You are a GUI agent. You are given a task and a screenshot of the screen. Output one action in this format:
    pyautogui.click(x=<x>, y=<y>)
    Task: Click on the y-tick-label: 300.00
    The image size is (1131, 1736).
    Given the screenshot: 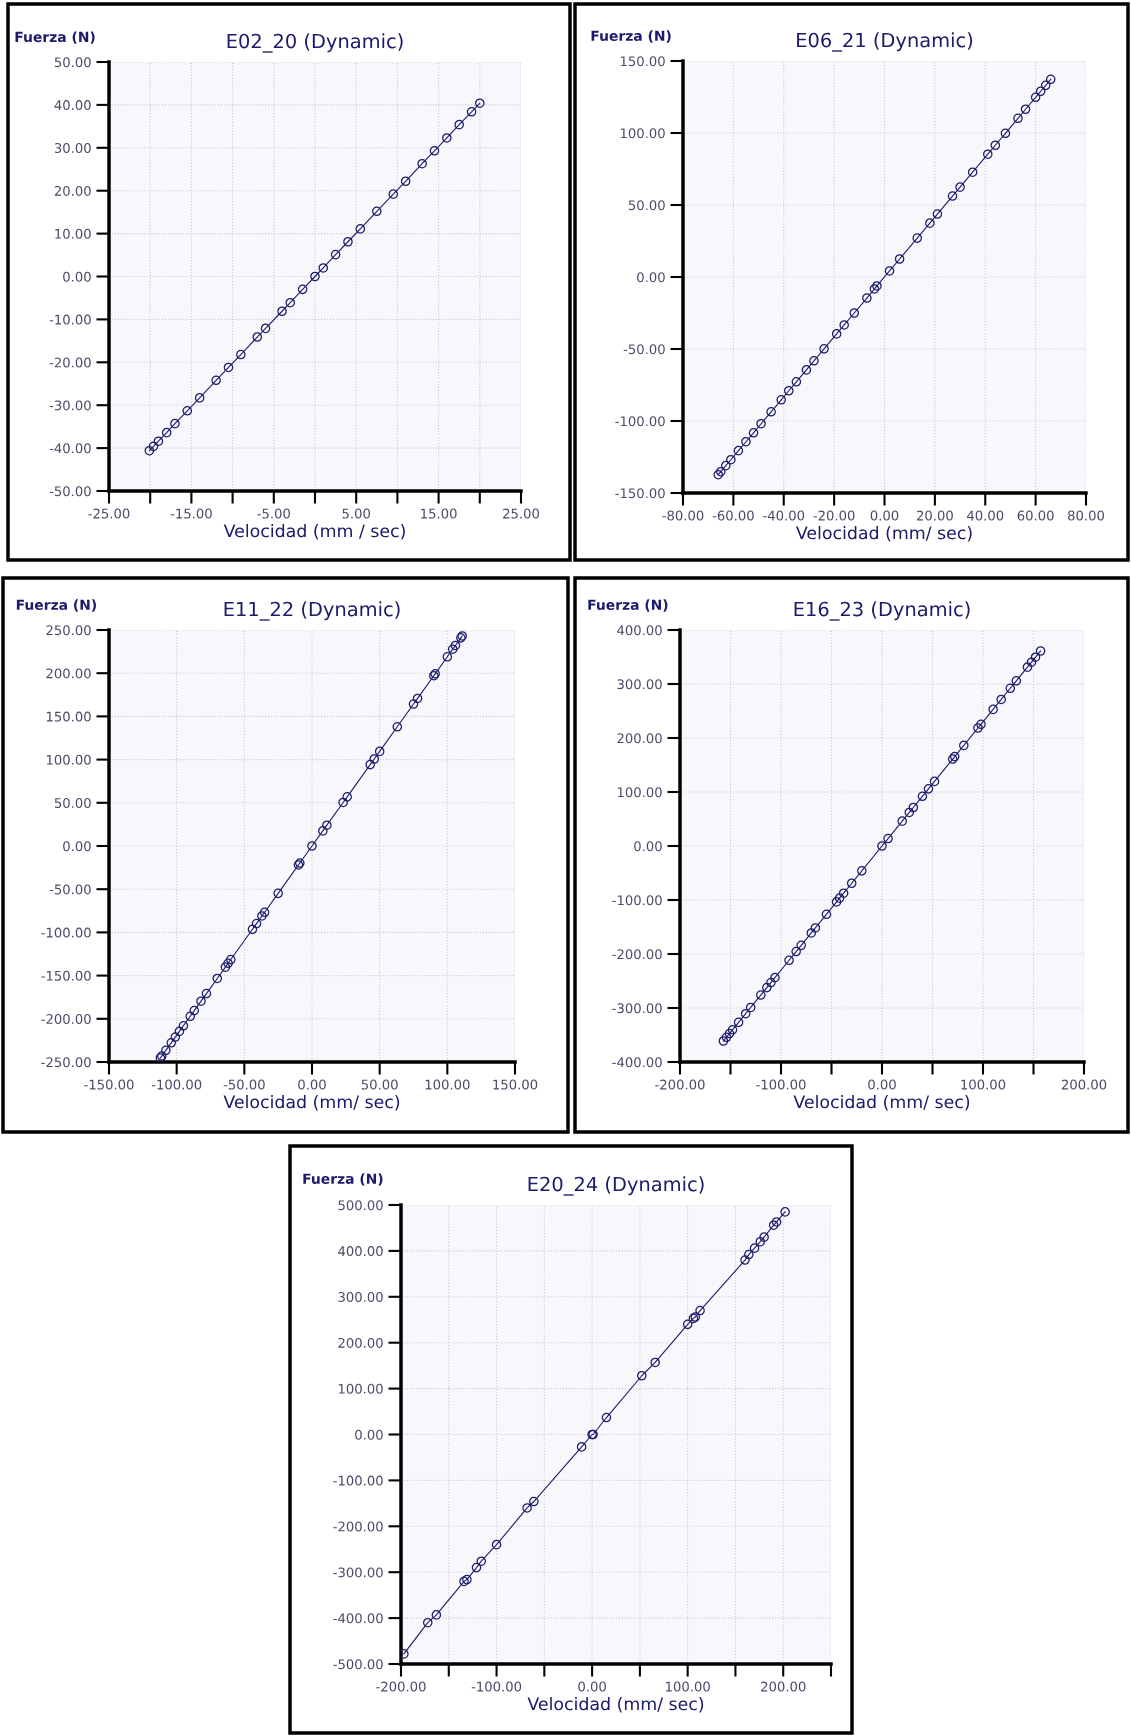 What is the action you would take?
    pyautogui.click(x=360, y=1297)
    